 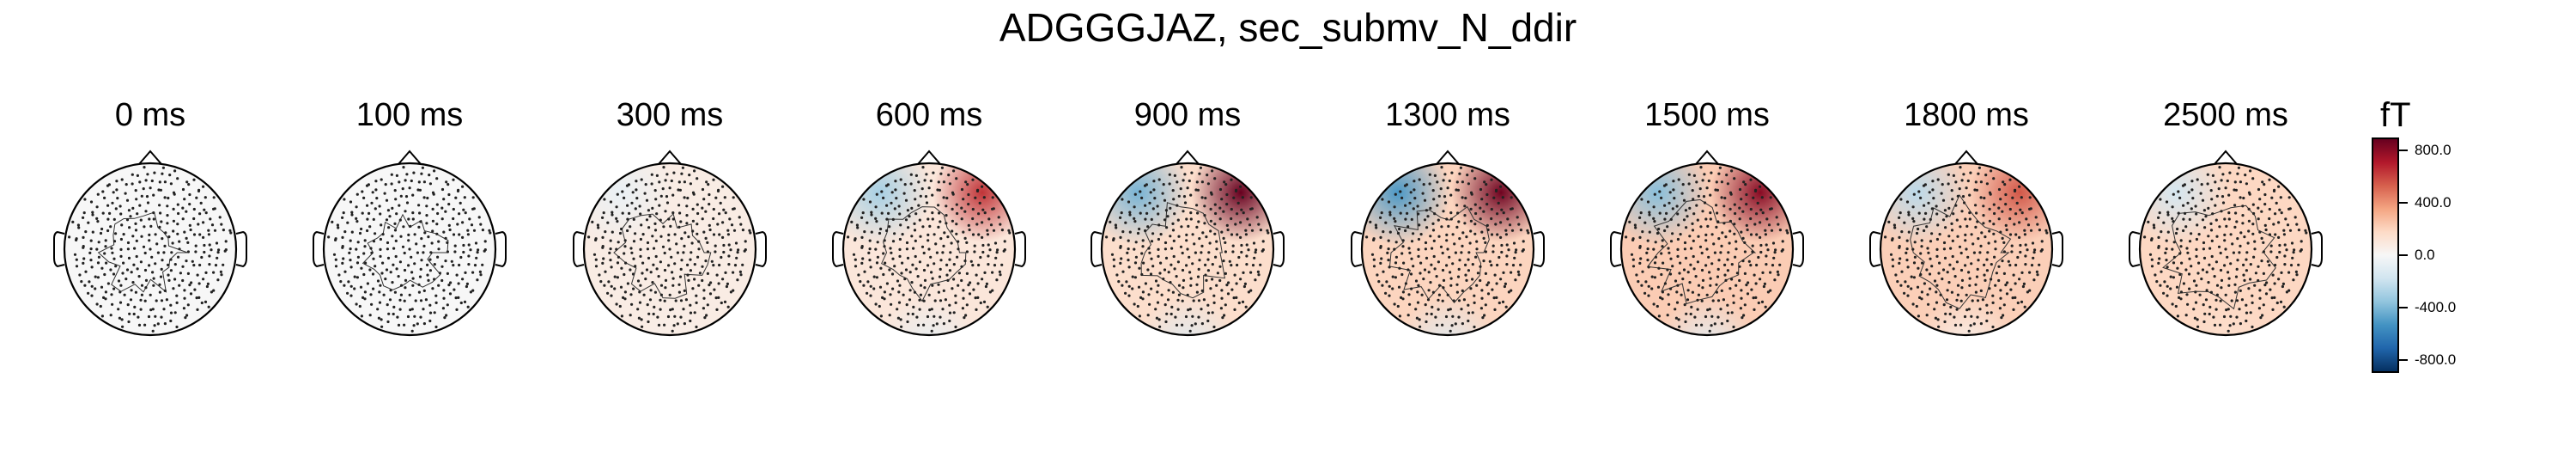 I want to click on head-outline, so click(x=409, y=249).